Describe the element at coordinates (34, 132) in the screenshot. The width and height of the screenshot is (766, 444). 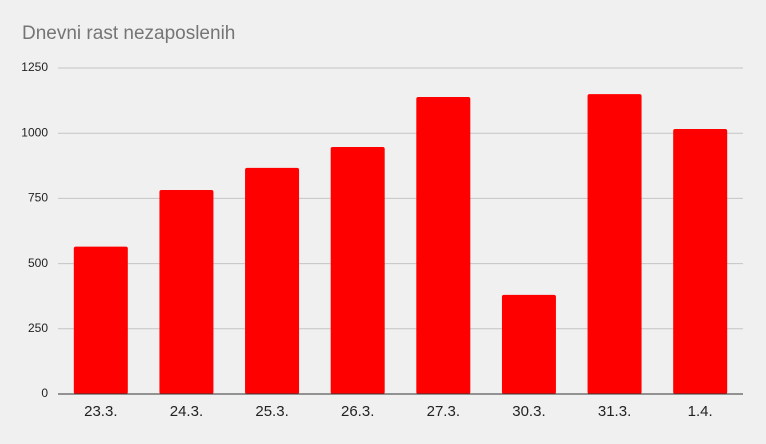
I see `y-tick-label: 1000` at that location.